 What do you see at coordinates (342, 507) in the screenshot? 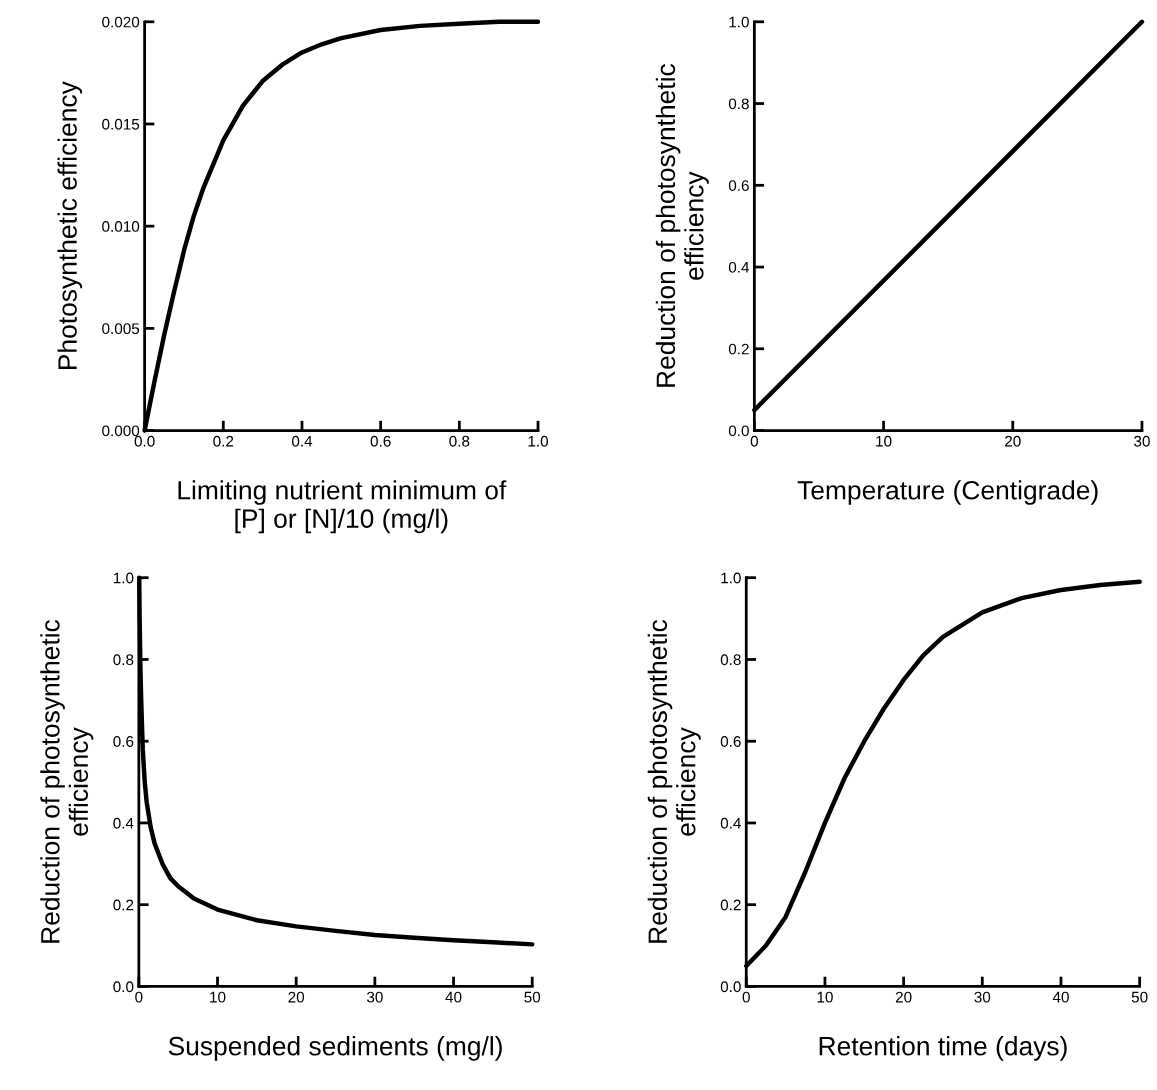
I see `x-axis-title: Limiting nutrient minimum of [P] or [N]/10 (mg/l)` at bounding box center [342, 507].